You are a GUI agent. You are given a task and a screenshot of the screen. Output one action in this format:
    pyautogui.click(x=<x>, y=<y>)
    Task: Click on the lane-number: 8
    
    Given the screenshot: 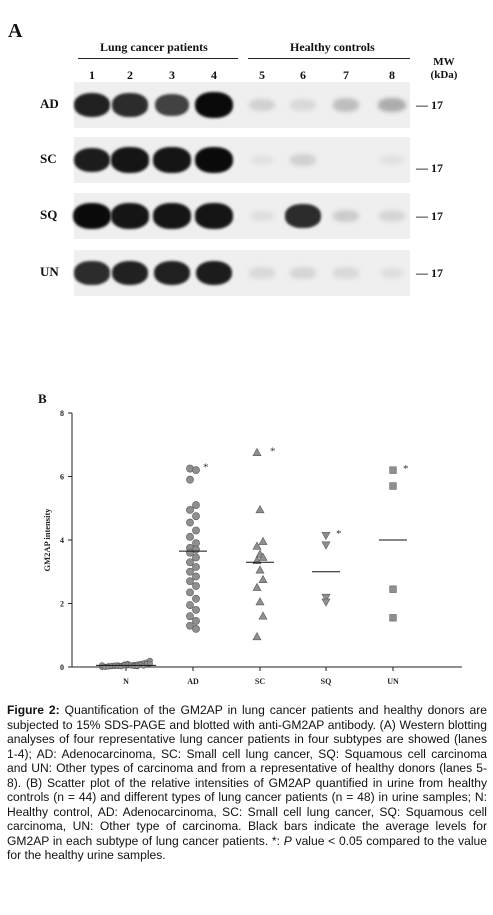 What is the action you would take?
    pyautogui.click(x=392, y=75)
    